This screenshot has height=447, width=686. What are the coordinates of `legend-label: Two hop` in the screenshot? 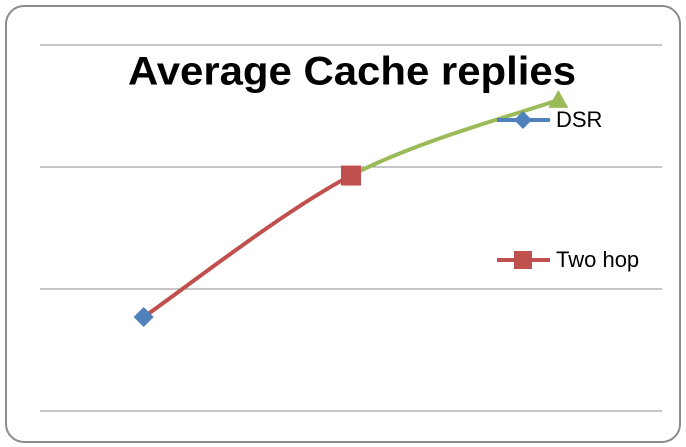 It's located at (597, 259).